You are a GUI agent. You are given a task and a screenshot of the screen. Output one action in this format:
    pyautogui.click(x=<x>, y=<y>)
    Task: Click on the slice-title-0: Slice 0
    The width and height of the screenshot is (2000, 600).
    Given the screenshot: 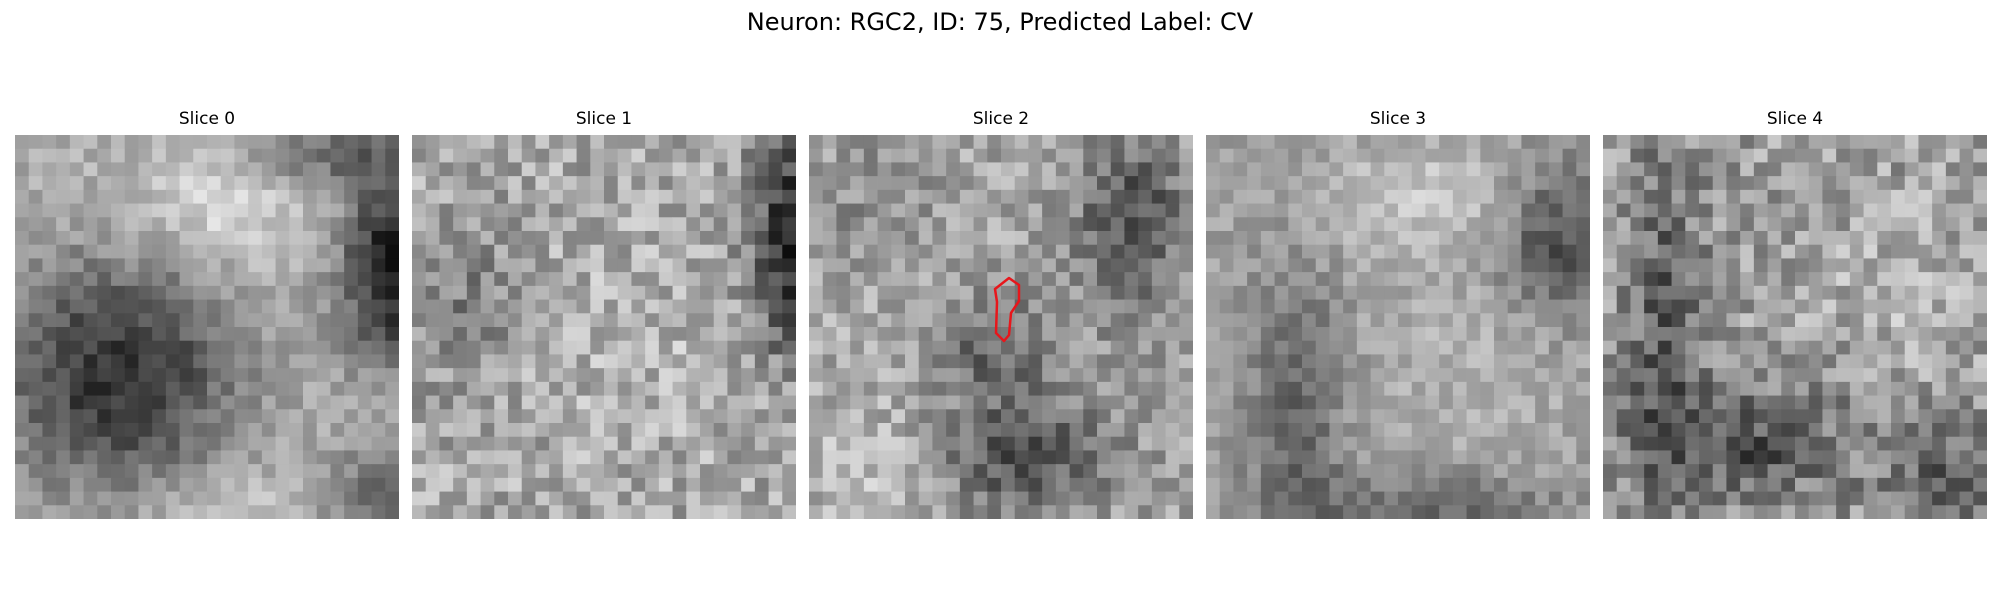 What is the action you would take?
    pyautogui.click(x=207, y=119)
    